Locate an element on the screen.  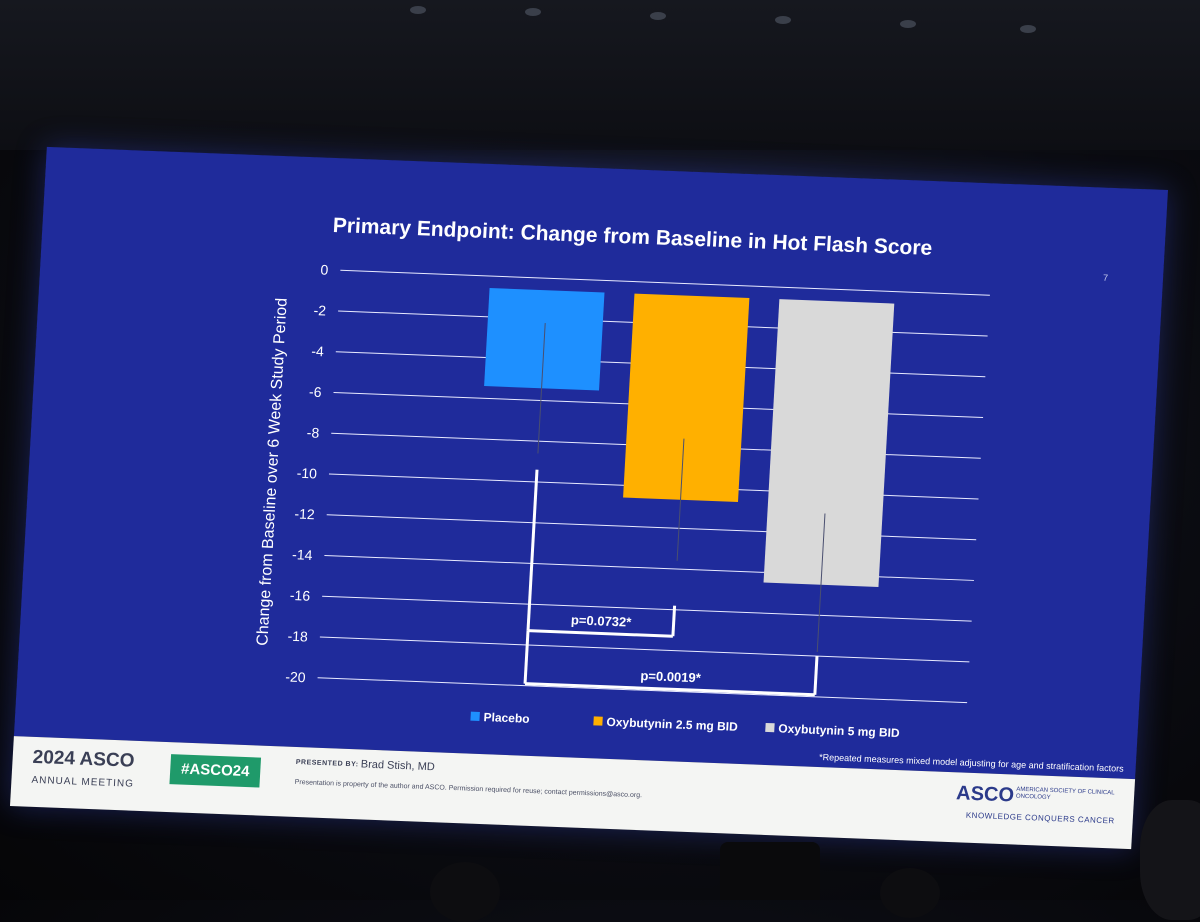
y-tick-label: -6 is located at coordinates (316, 392).